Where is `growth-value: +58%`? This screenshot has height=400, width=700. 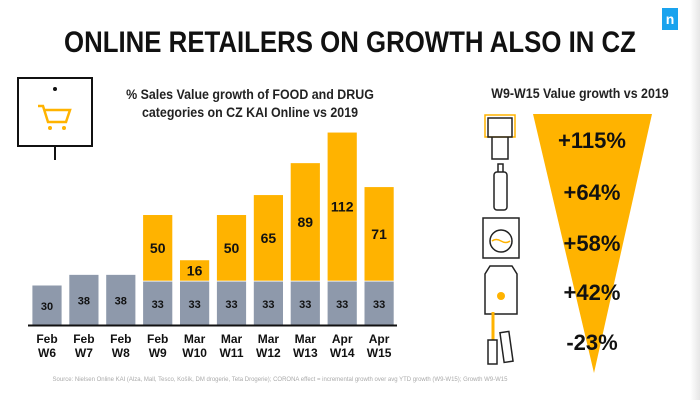
growth-value: +58% is located at coordinates (592, 243).